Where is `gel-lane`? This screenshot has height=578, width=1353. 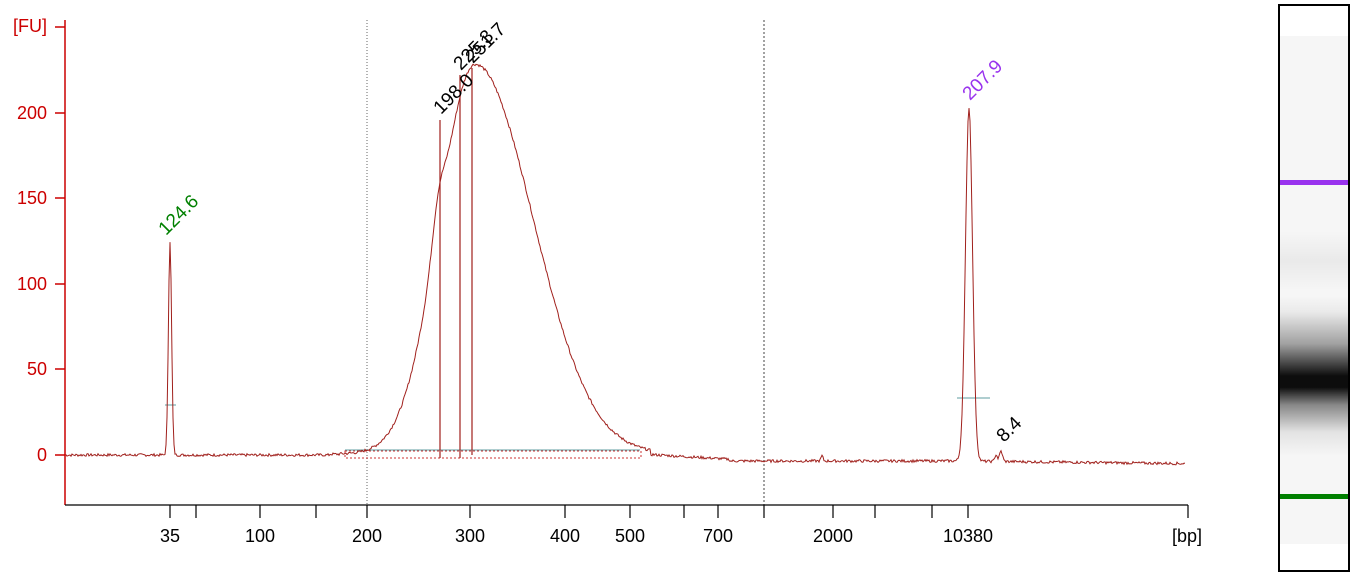
gel-lane is located at coordinates (1314, 290).